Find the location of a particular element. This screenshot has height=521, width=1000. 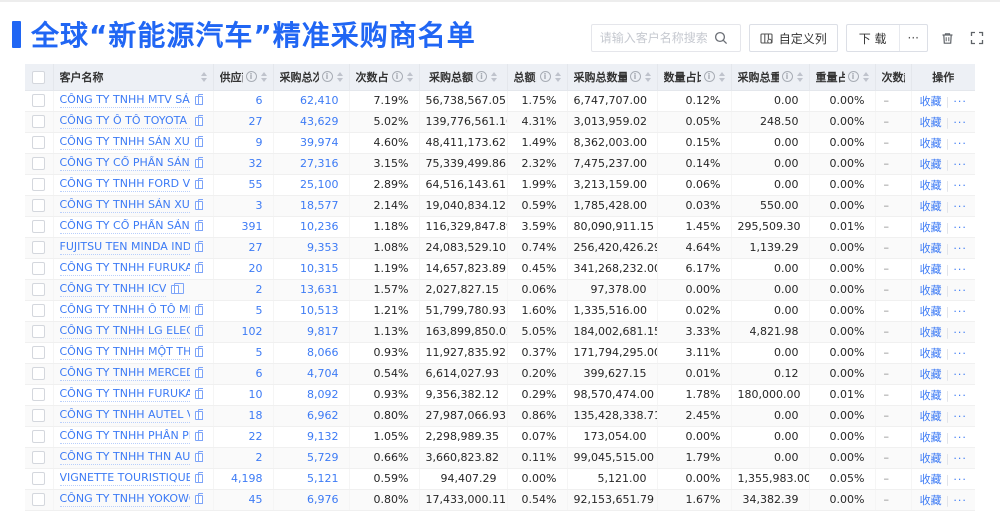

column-header-qty: 采购总数量 i is located at coordinates (612, 77).